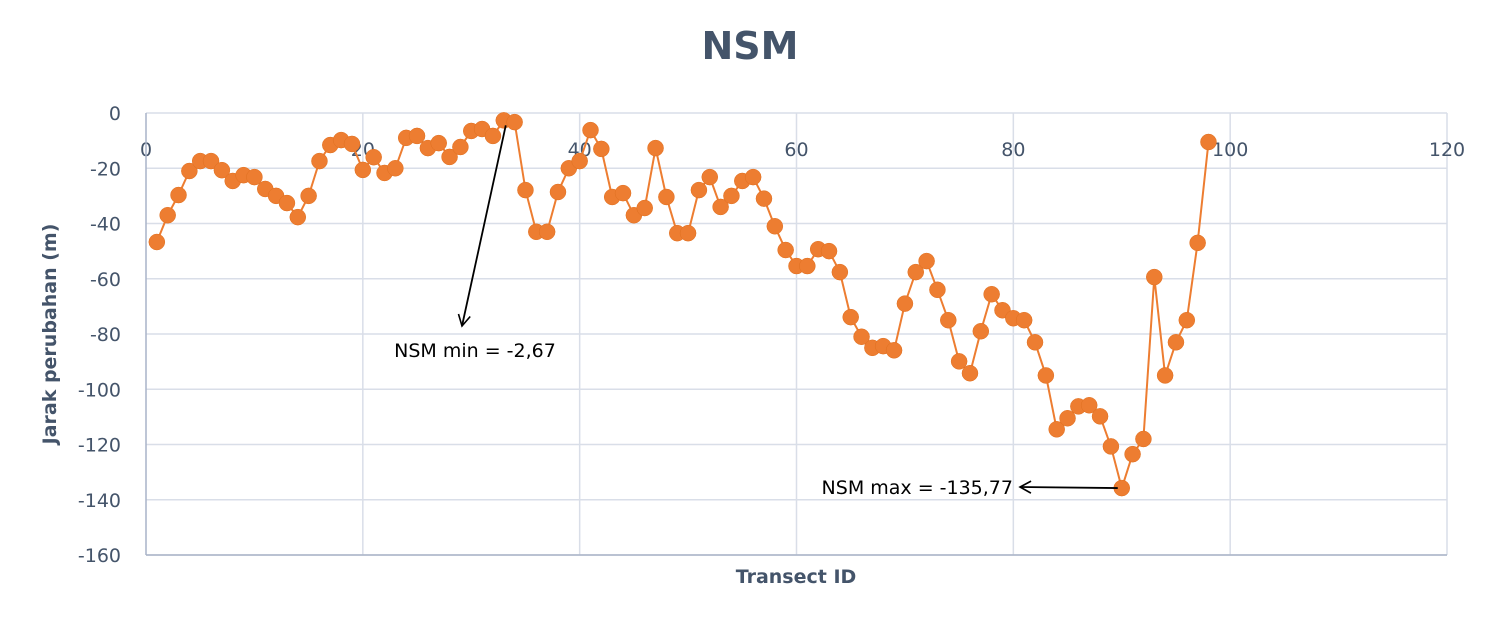 The image size is (1500, 626). Describe the element at coordinates (105, 280) in the screenshot. I see `y-tick-label: -60` at that location.